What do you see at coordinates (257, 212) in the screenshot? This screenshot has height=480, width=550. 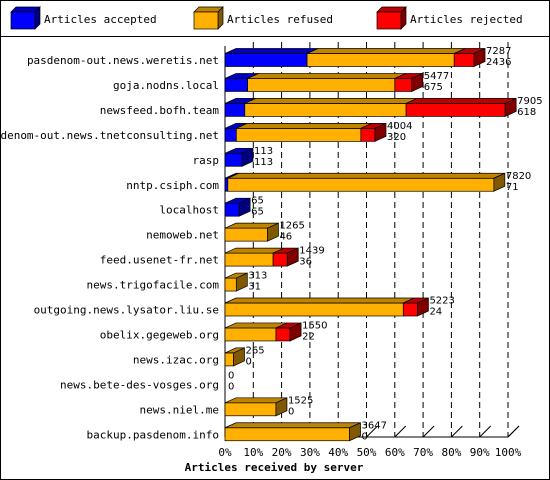 I see `value-label-second: 65` at bounding box center [257, 212].